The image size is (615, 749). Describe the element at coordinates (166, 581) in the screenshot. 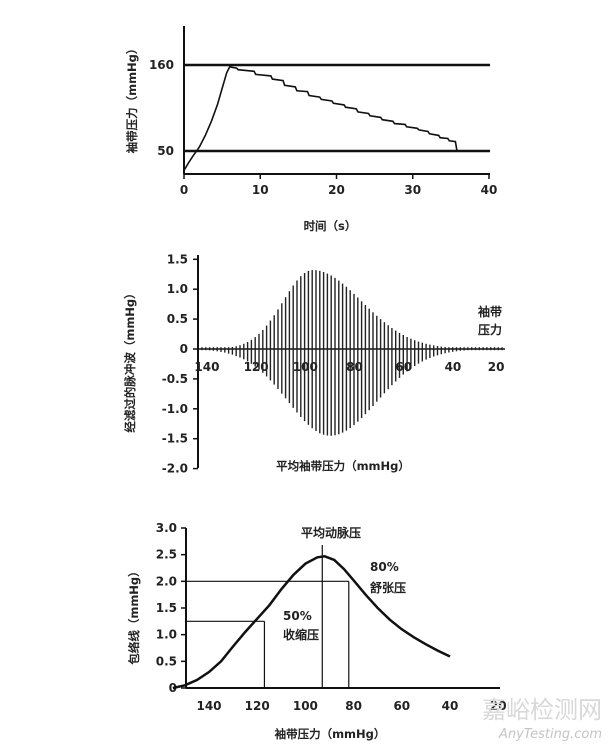

I see `p3-ytick-2.0: 2.0` at that location.